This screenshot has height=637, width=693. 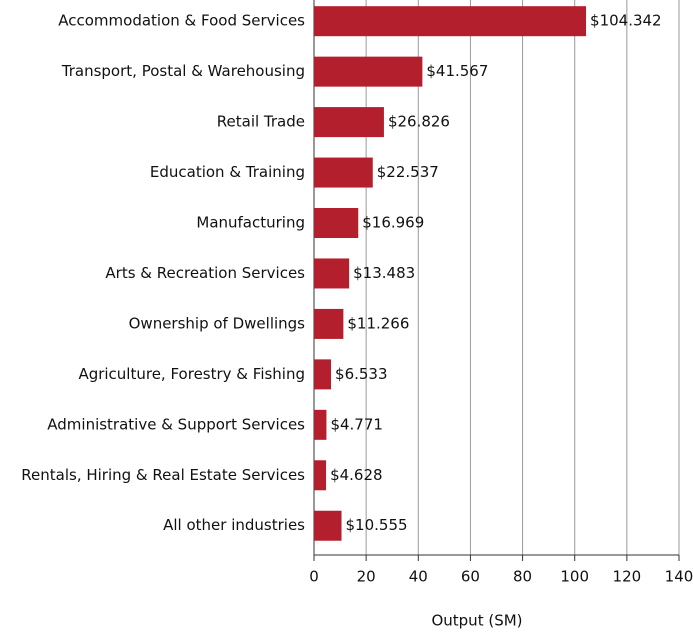 I want to click on value-label: $10.555, so click(x=377, y=525).